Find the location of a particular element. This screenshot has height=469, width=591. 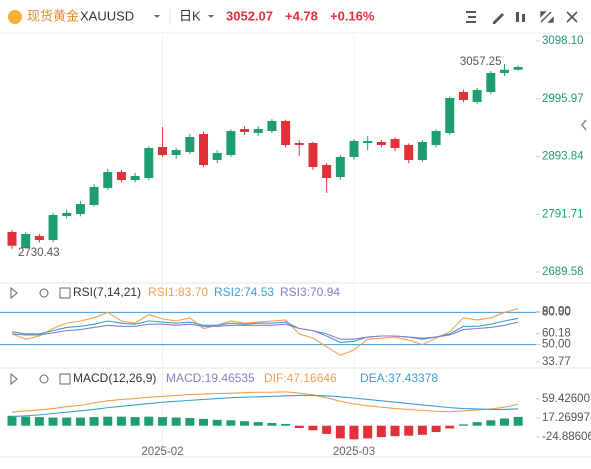

tool-indicators is located at coordinates (471, 17).